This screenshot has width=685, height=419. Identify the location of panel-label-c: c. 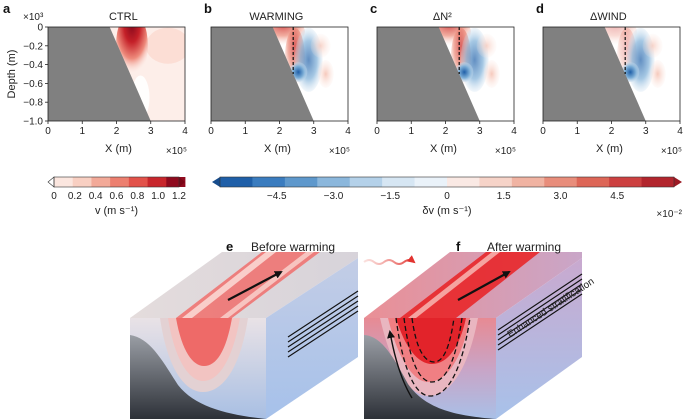
(373, 8).